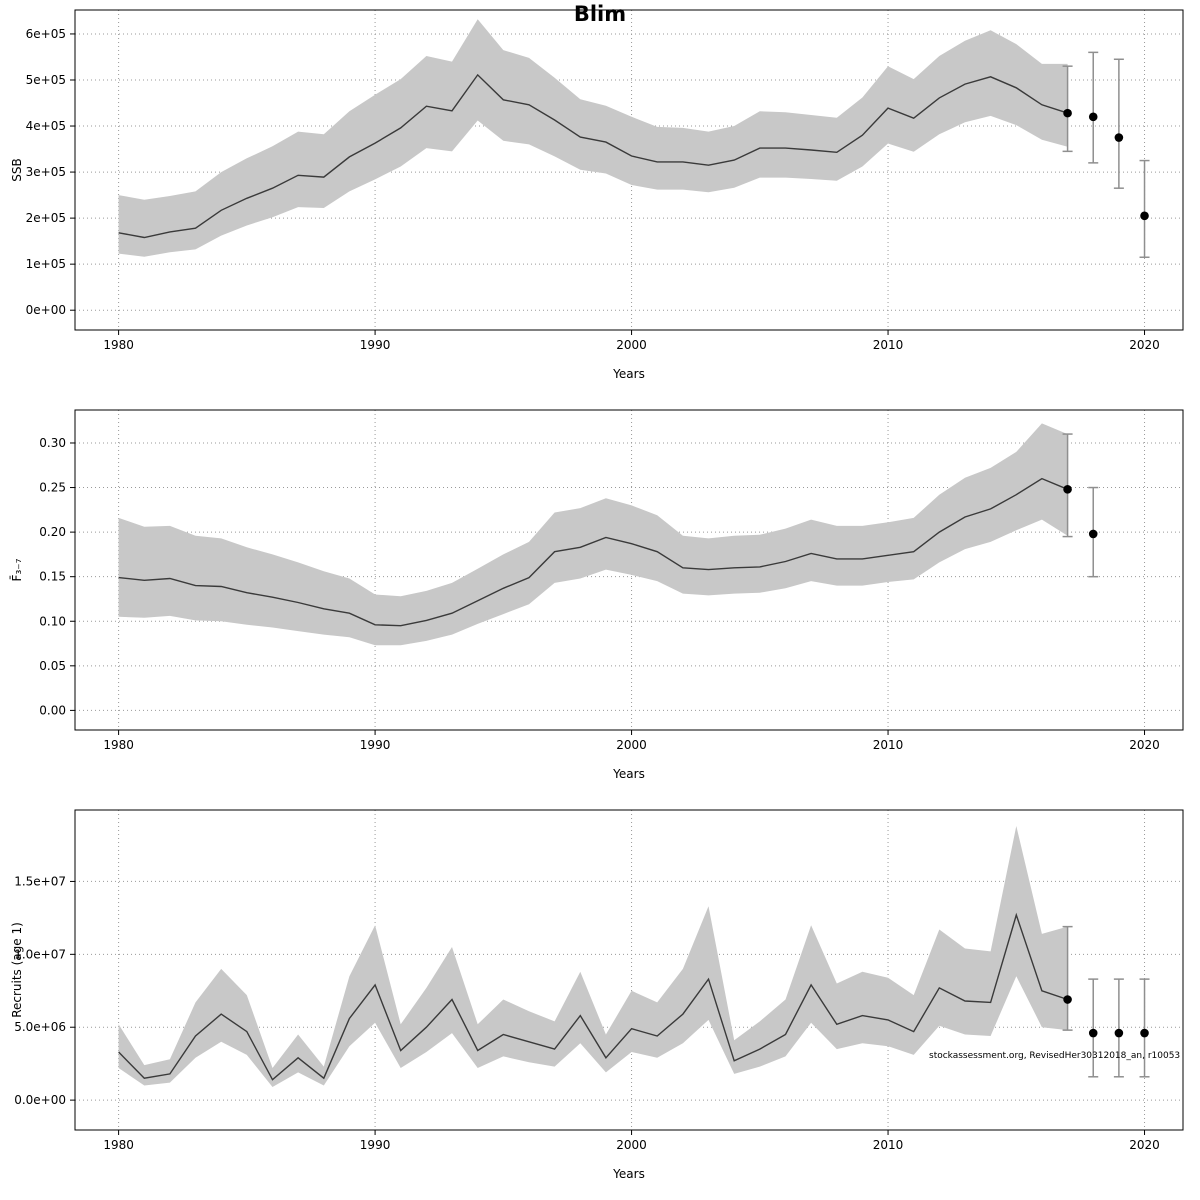 The width and height of the screenshot is (1200, 1200). Describe the element at coordinates (52, 621) in the screenshot. I see `y-tick-label: 0.10` at that location.